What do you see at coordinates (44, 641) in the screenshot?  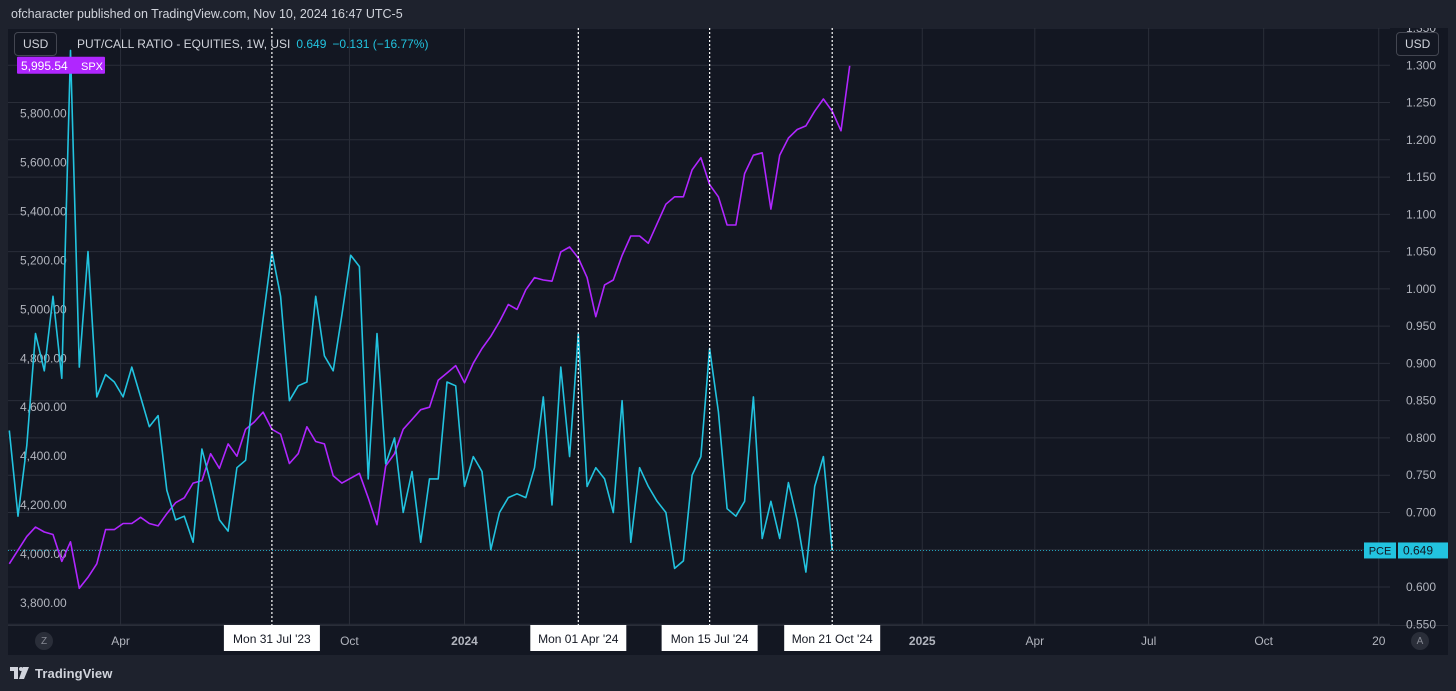 I see `zoom-button: Z` at bounding box center [44, 641].